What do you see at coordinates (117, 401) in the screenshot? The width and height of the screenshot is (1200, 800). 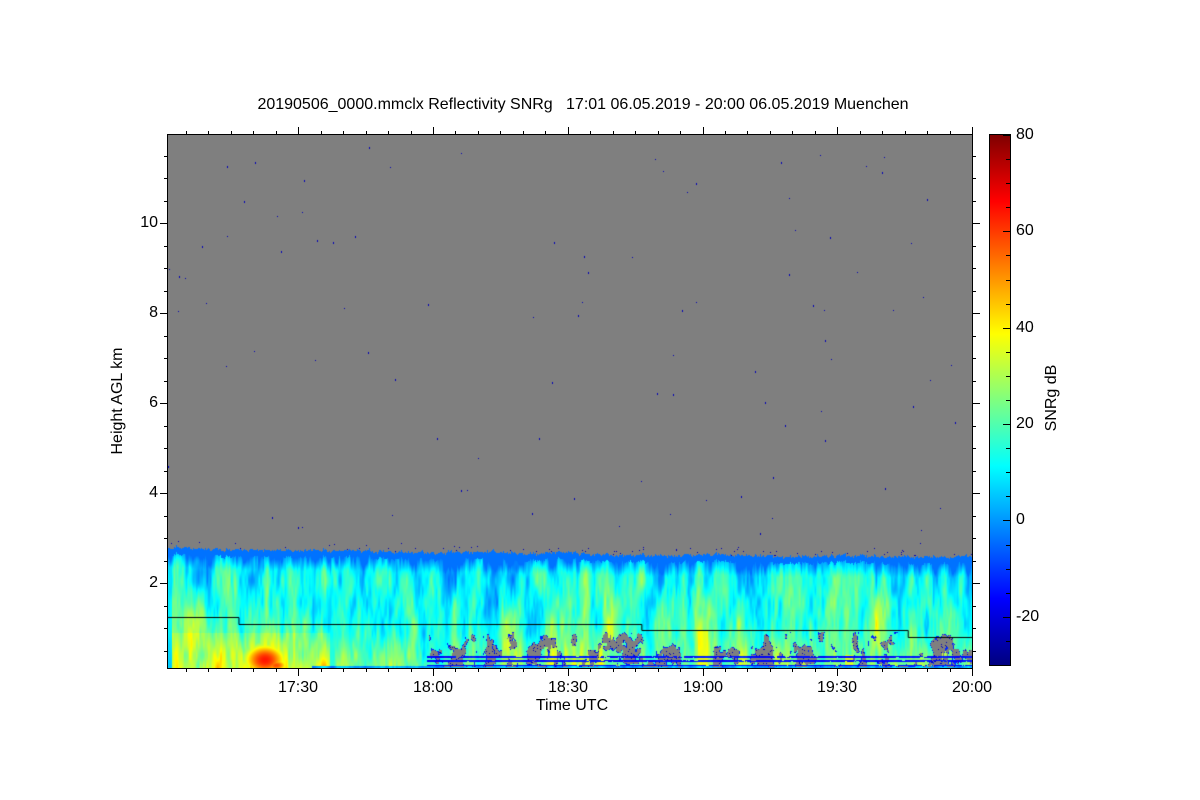 I see `y-axis-label: Height AGL km` at bounding box center [117, 401].